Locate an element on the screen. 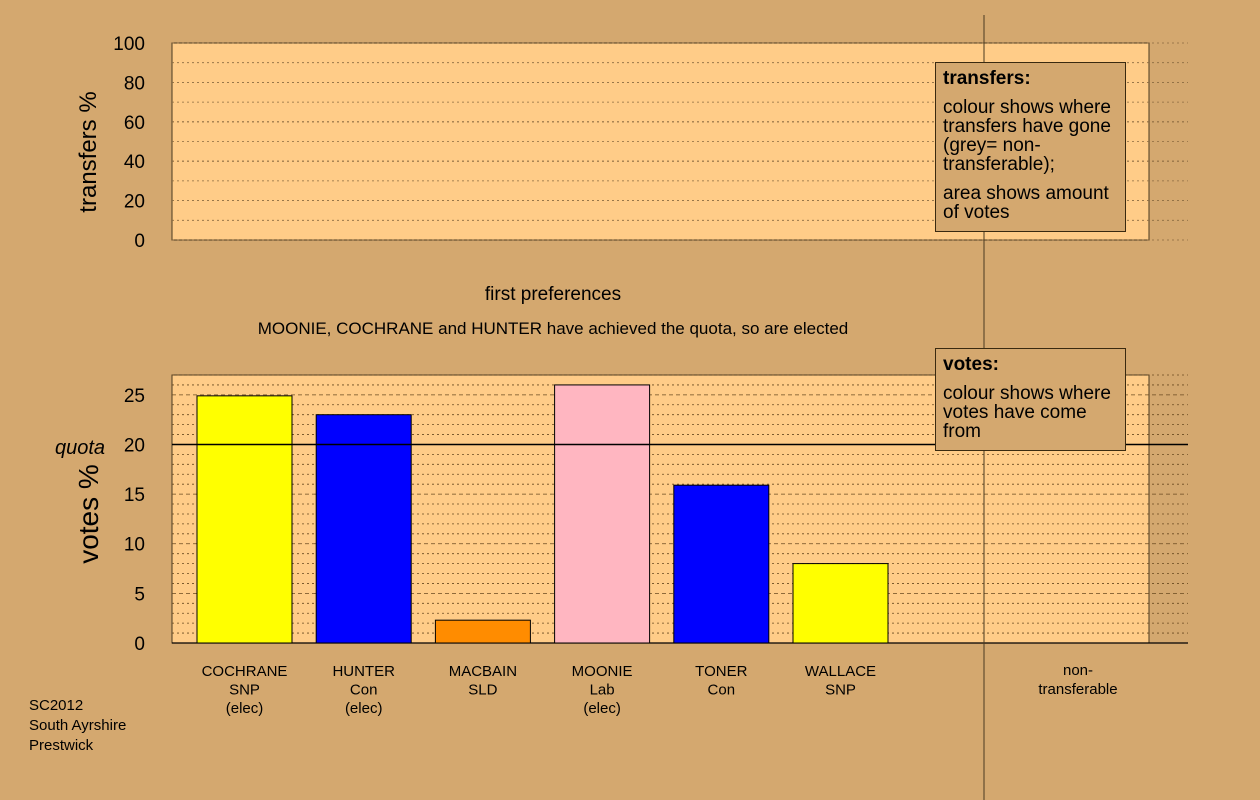 The height and width of the screenshot is (800, 1260). votes-y-tick-label: 10 is located at coordinates (134, 545).